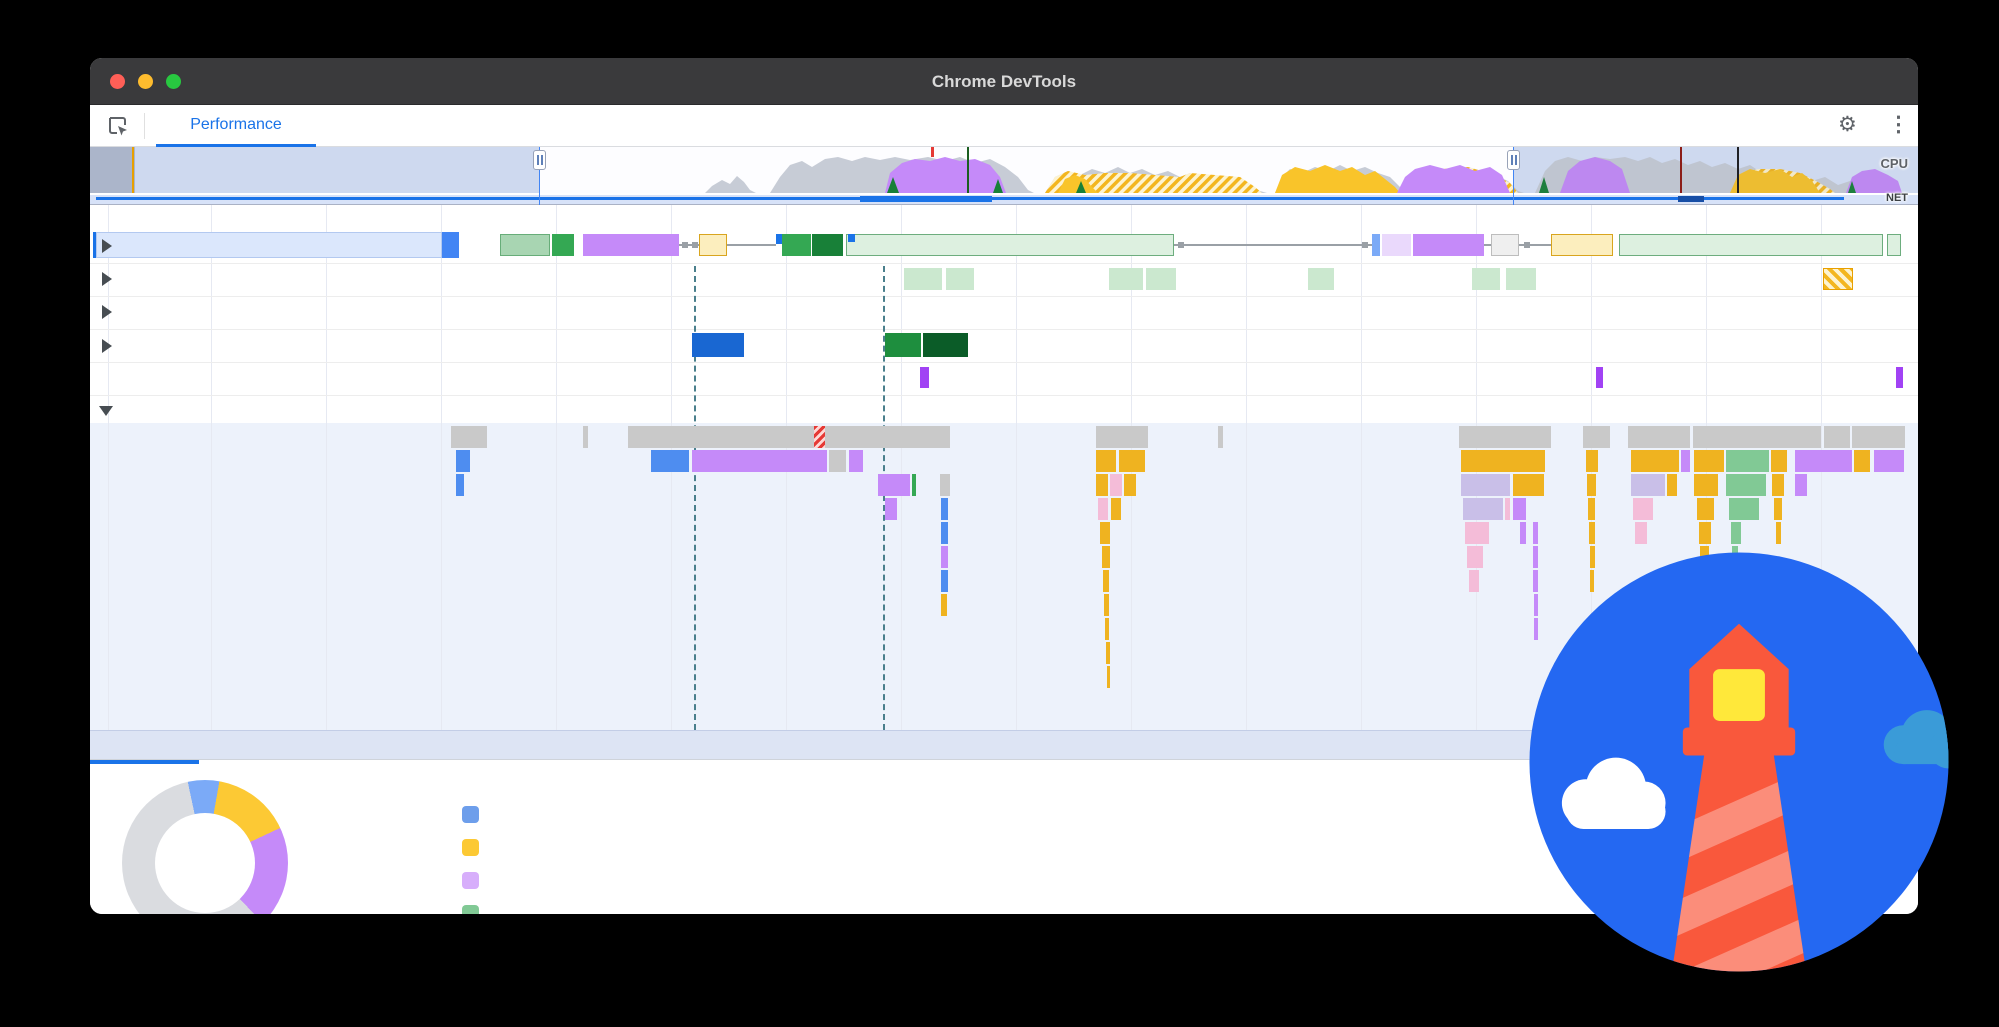 This screenshot has height=1027, width=1999. Describe the element at coordinates (1004, 176) in the screenshot. I see `timeline-overview-minimap: CPU NET` at that location.